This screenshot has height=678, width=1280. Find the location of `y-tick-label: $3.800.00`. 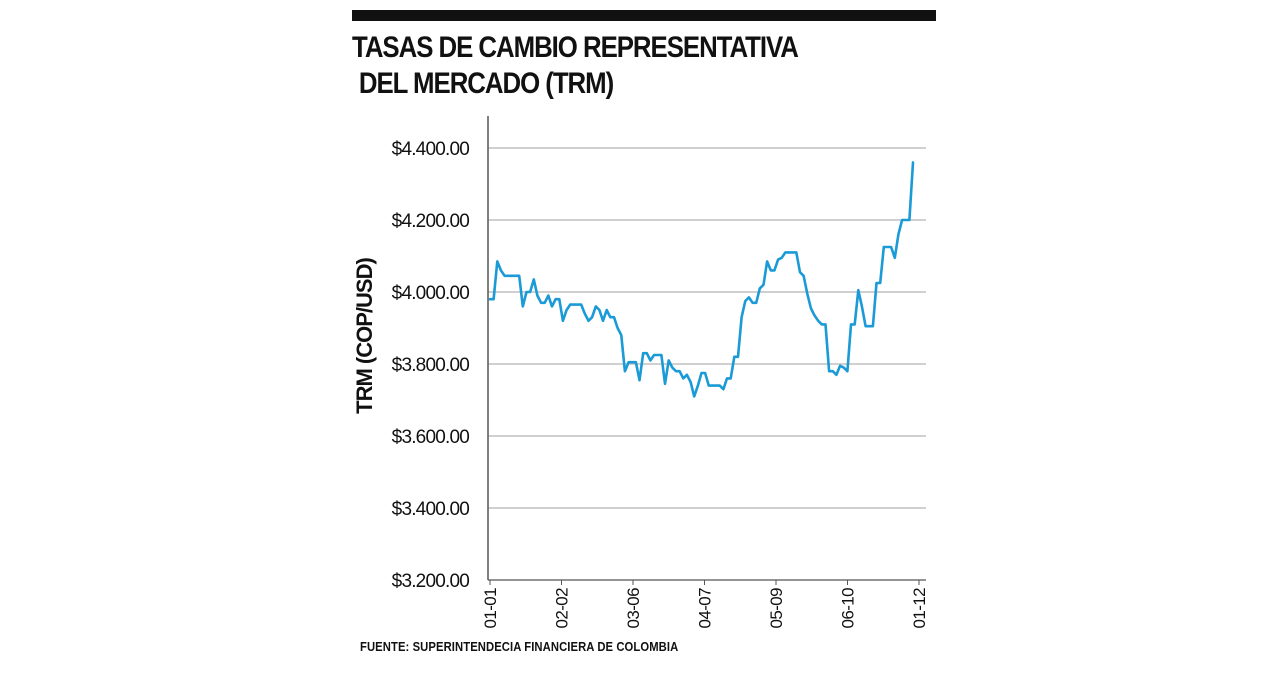

y-tick-label: $3.800.00 is located at coordinates (431, 365).